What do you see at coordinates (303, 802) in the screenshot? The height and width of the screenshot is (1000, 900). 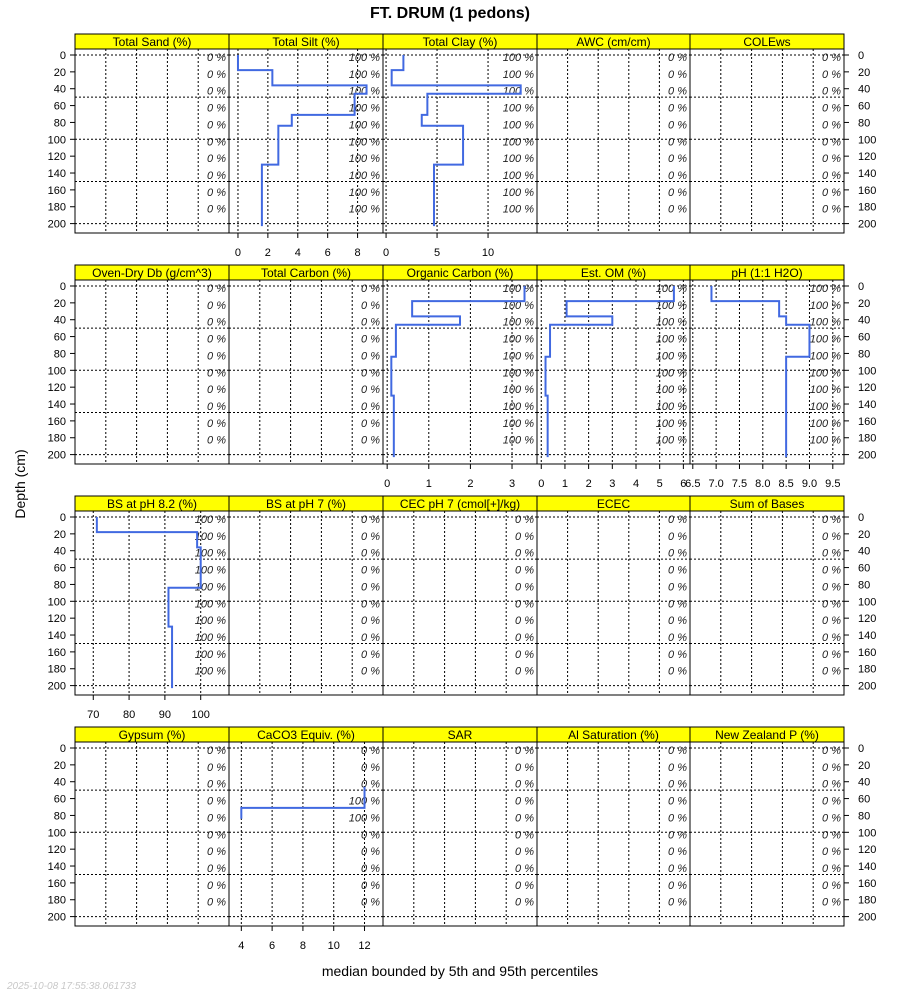 I see `median-profile-line` at bounding box center [303, 802].